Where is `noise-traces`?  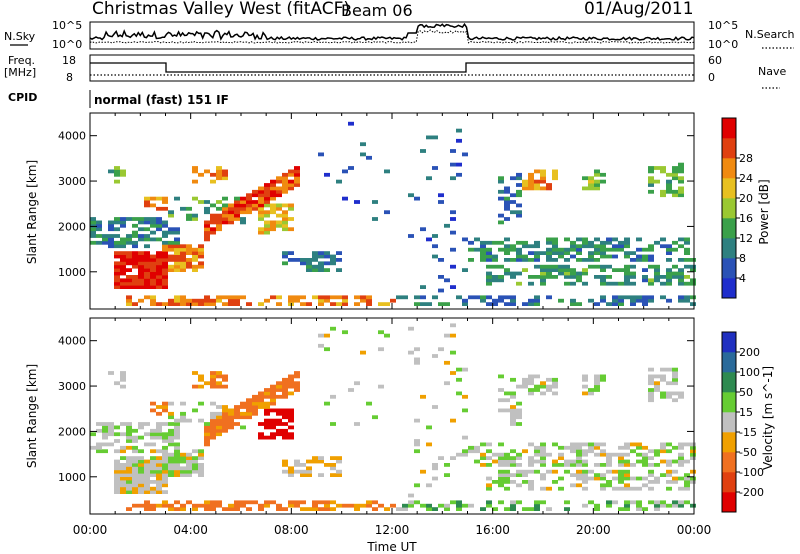
noise-traces is located at coordinates (392, 33).